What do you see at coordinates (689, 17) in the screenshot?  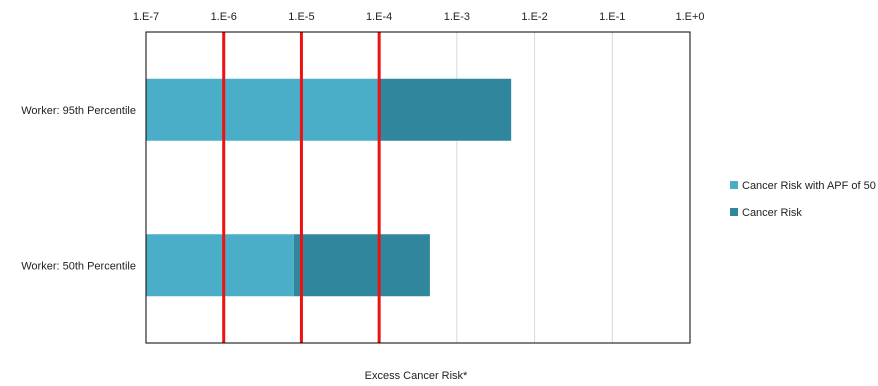 I see `x-tick-label: 1.E+0` at bounding box center [689, 17].